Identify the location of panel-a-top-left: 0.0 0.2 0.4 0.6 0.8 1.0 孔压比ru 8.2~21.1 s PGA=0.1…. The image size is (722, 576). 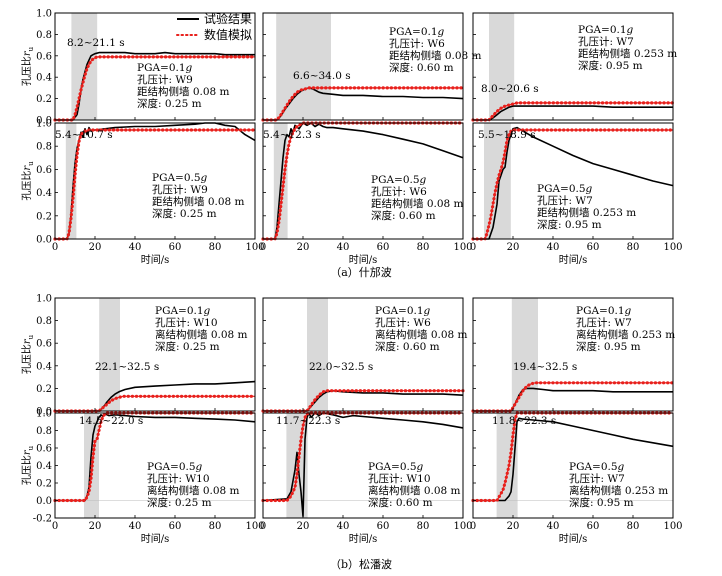
(139, 68).